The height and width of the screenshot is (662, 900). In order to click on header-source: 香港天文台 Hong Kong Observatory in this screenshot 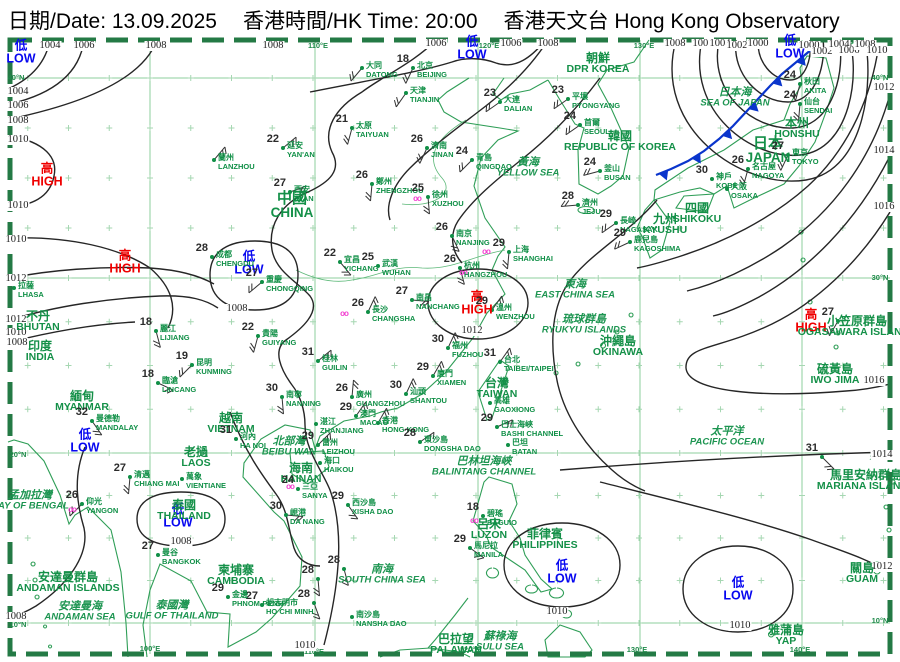, I will do `click(671, 21)`.